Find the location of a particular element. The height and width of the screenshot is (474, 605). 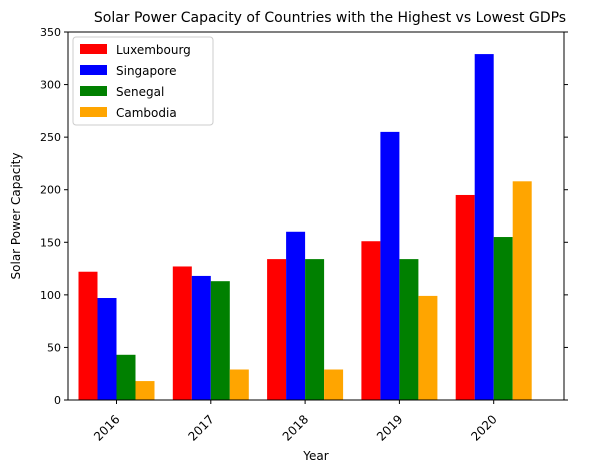

x-tick-label: 2019 is located at coordinates (389, 427).